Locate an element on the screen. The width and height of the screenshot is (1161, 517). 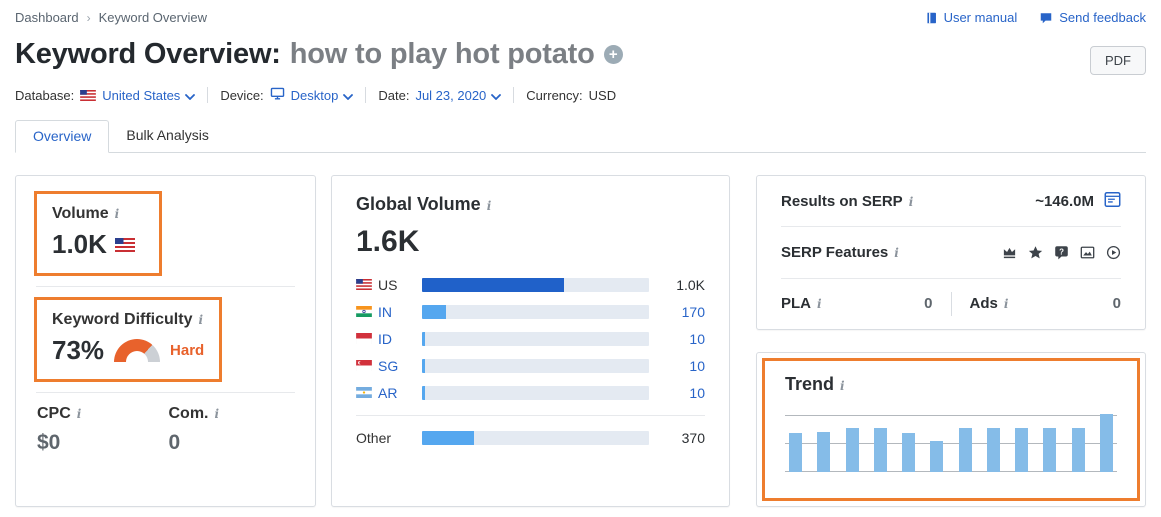
device-dropdown: Desktop is located at coordinates (322, 95).